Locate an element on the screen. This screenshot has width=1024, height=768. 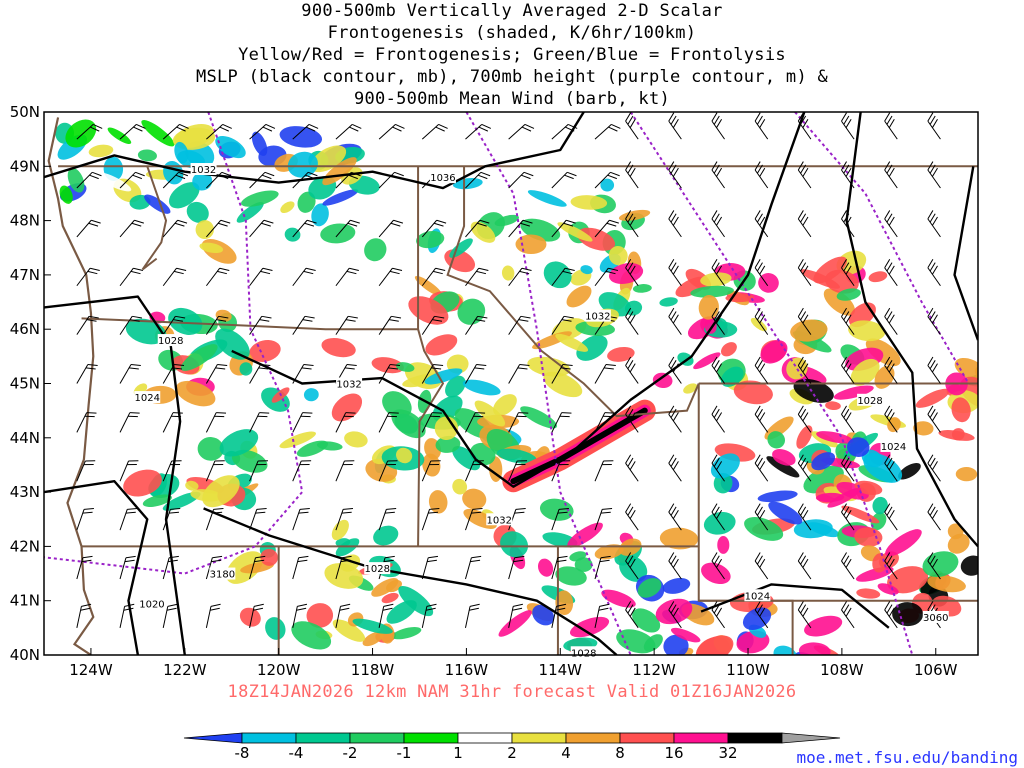
mslp-contour-label: 1024 is located at coordinates (147, 398).